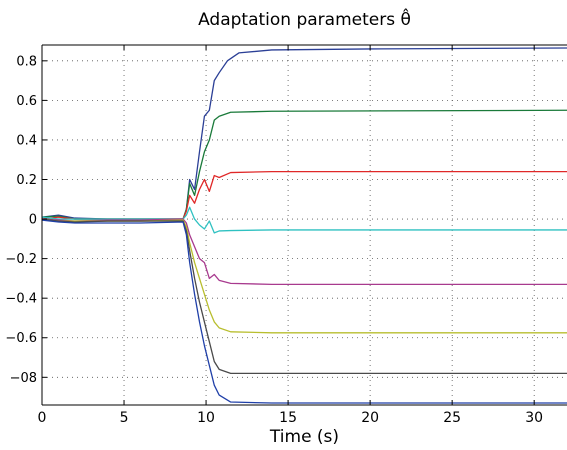  Describe the element at coordinates (534, 418) in the screenshot. I see `x-tick-label: 30` at that location.